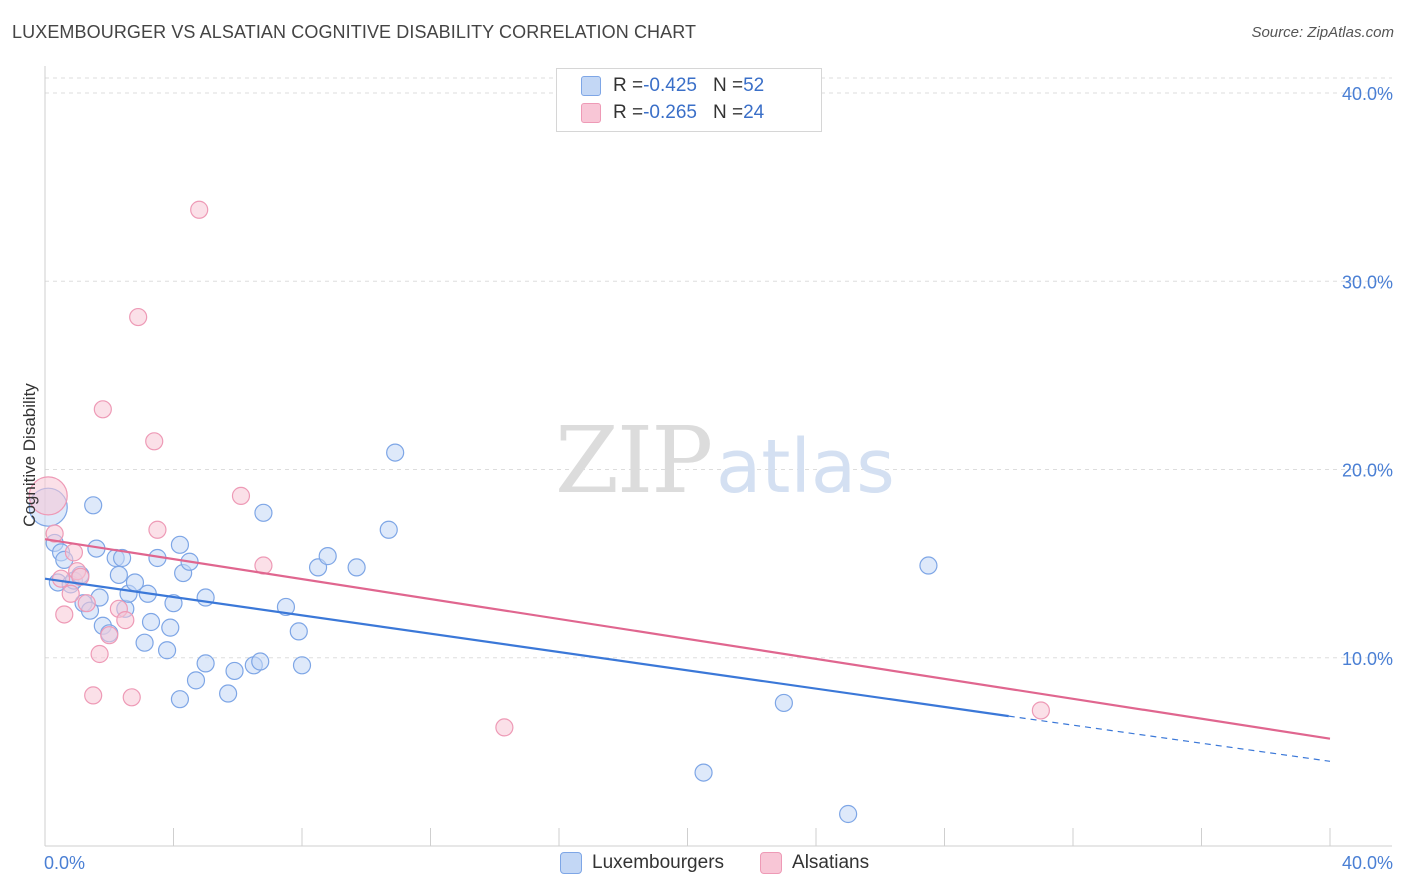 The width and height of the screenshot is (1406, 892). I want to click on legend-item-luxembourgers: Luxembourgers, so click(642, 863).